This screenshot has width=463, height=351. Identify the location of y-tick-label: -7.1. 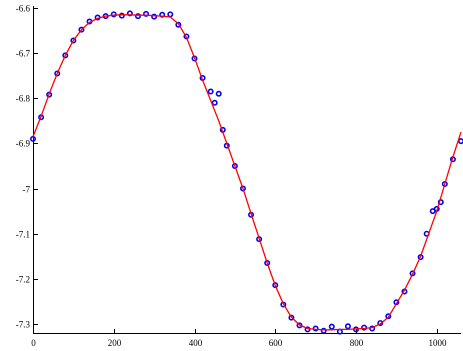
(23, 235).